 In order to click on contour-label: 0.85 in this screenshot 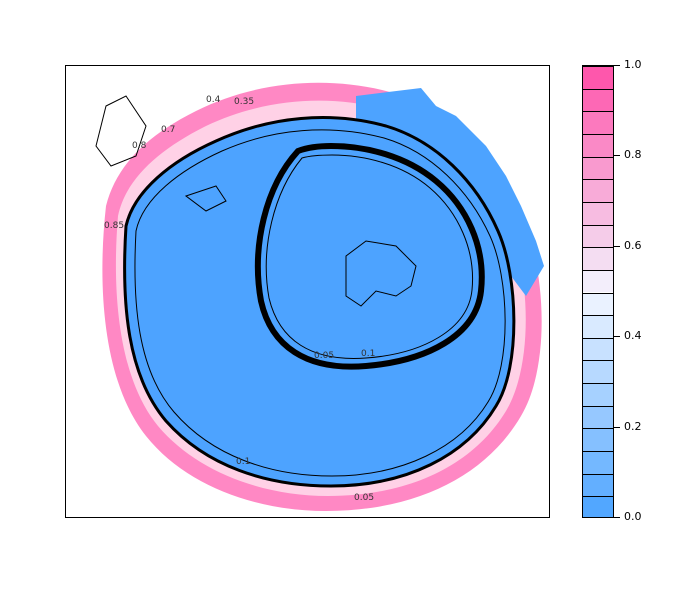, I will do `click(114, 226)`.